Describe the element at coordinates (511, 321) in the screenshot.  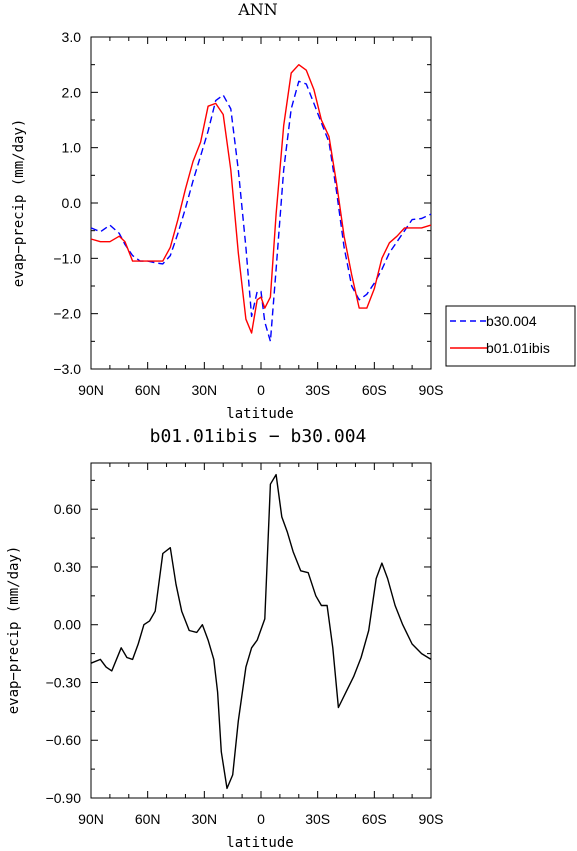
I see `legend-label-b30004: b30.004` at that location.